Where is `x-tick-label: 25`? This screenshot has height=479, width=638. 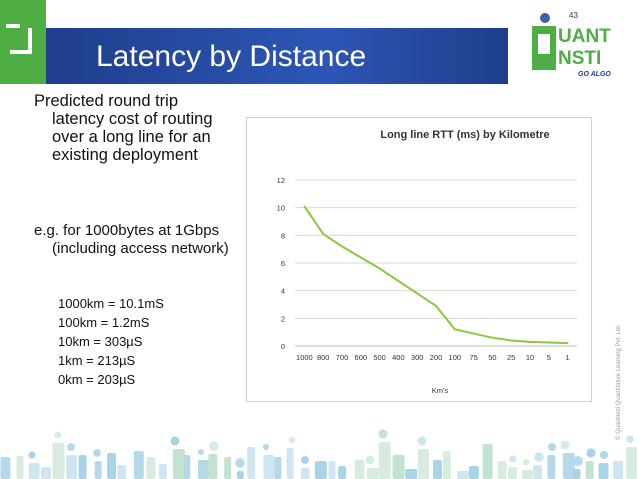
x-tick-label: 25 is located at coordinates (511, 357).